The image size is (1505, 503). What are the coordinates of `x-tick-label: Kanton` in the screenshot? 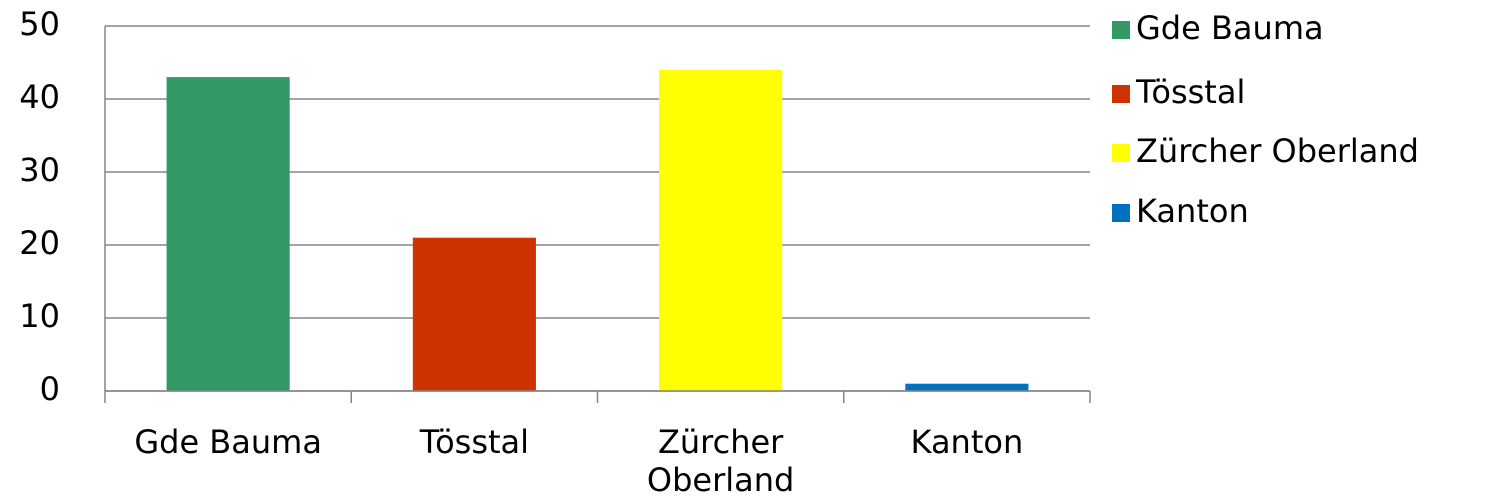 It's located at (967, 442).